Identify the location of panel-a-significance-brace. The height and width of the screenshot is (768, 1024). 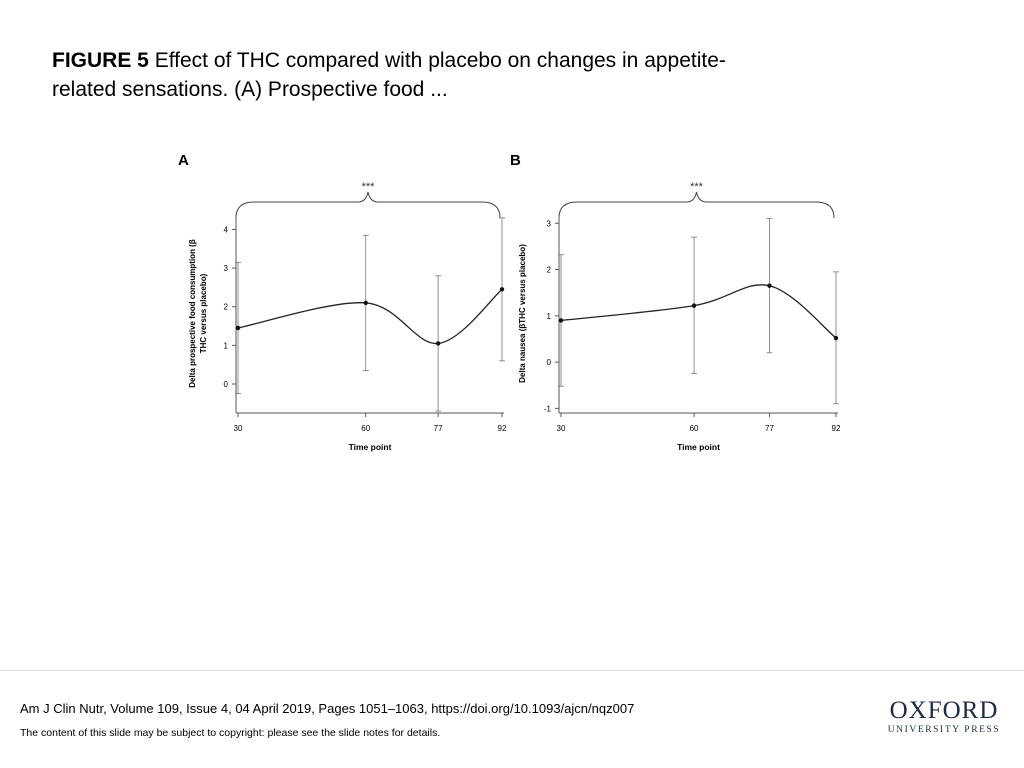
(368, 205).